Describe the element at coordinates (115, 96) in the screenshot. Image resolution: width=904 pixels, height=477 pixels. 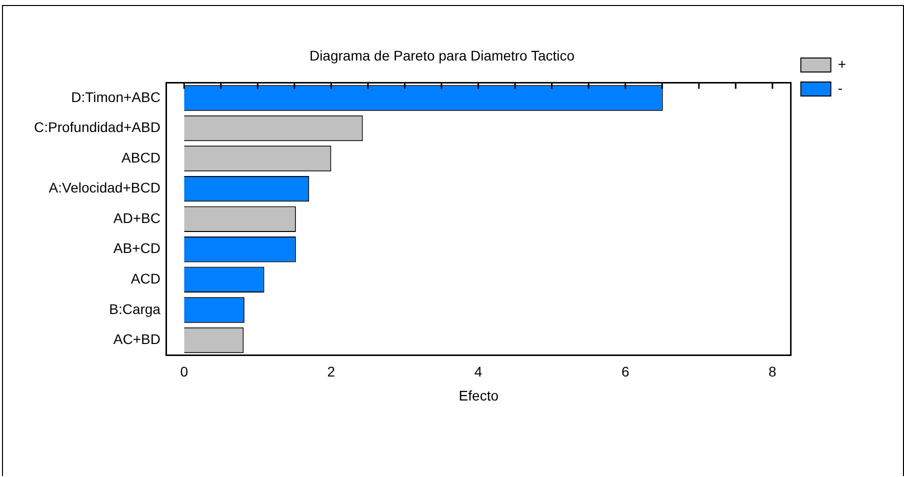
I see `y-tick-label: D:Timon+ABC` at that location.